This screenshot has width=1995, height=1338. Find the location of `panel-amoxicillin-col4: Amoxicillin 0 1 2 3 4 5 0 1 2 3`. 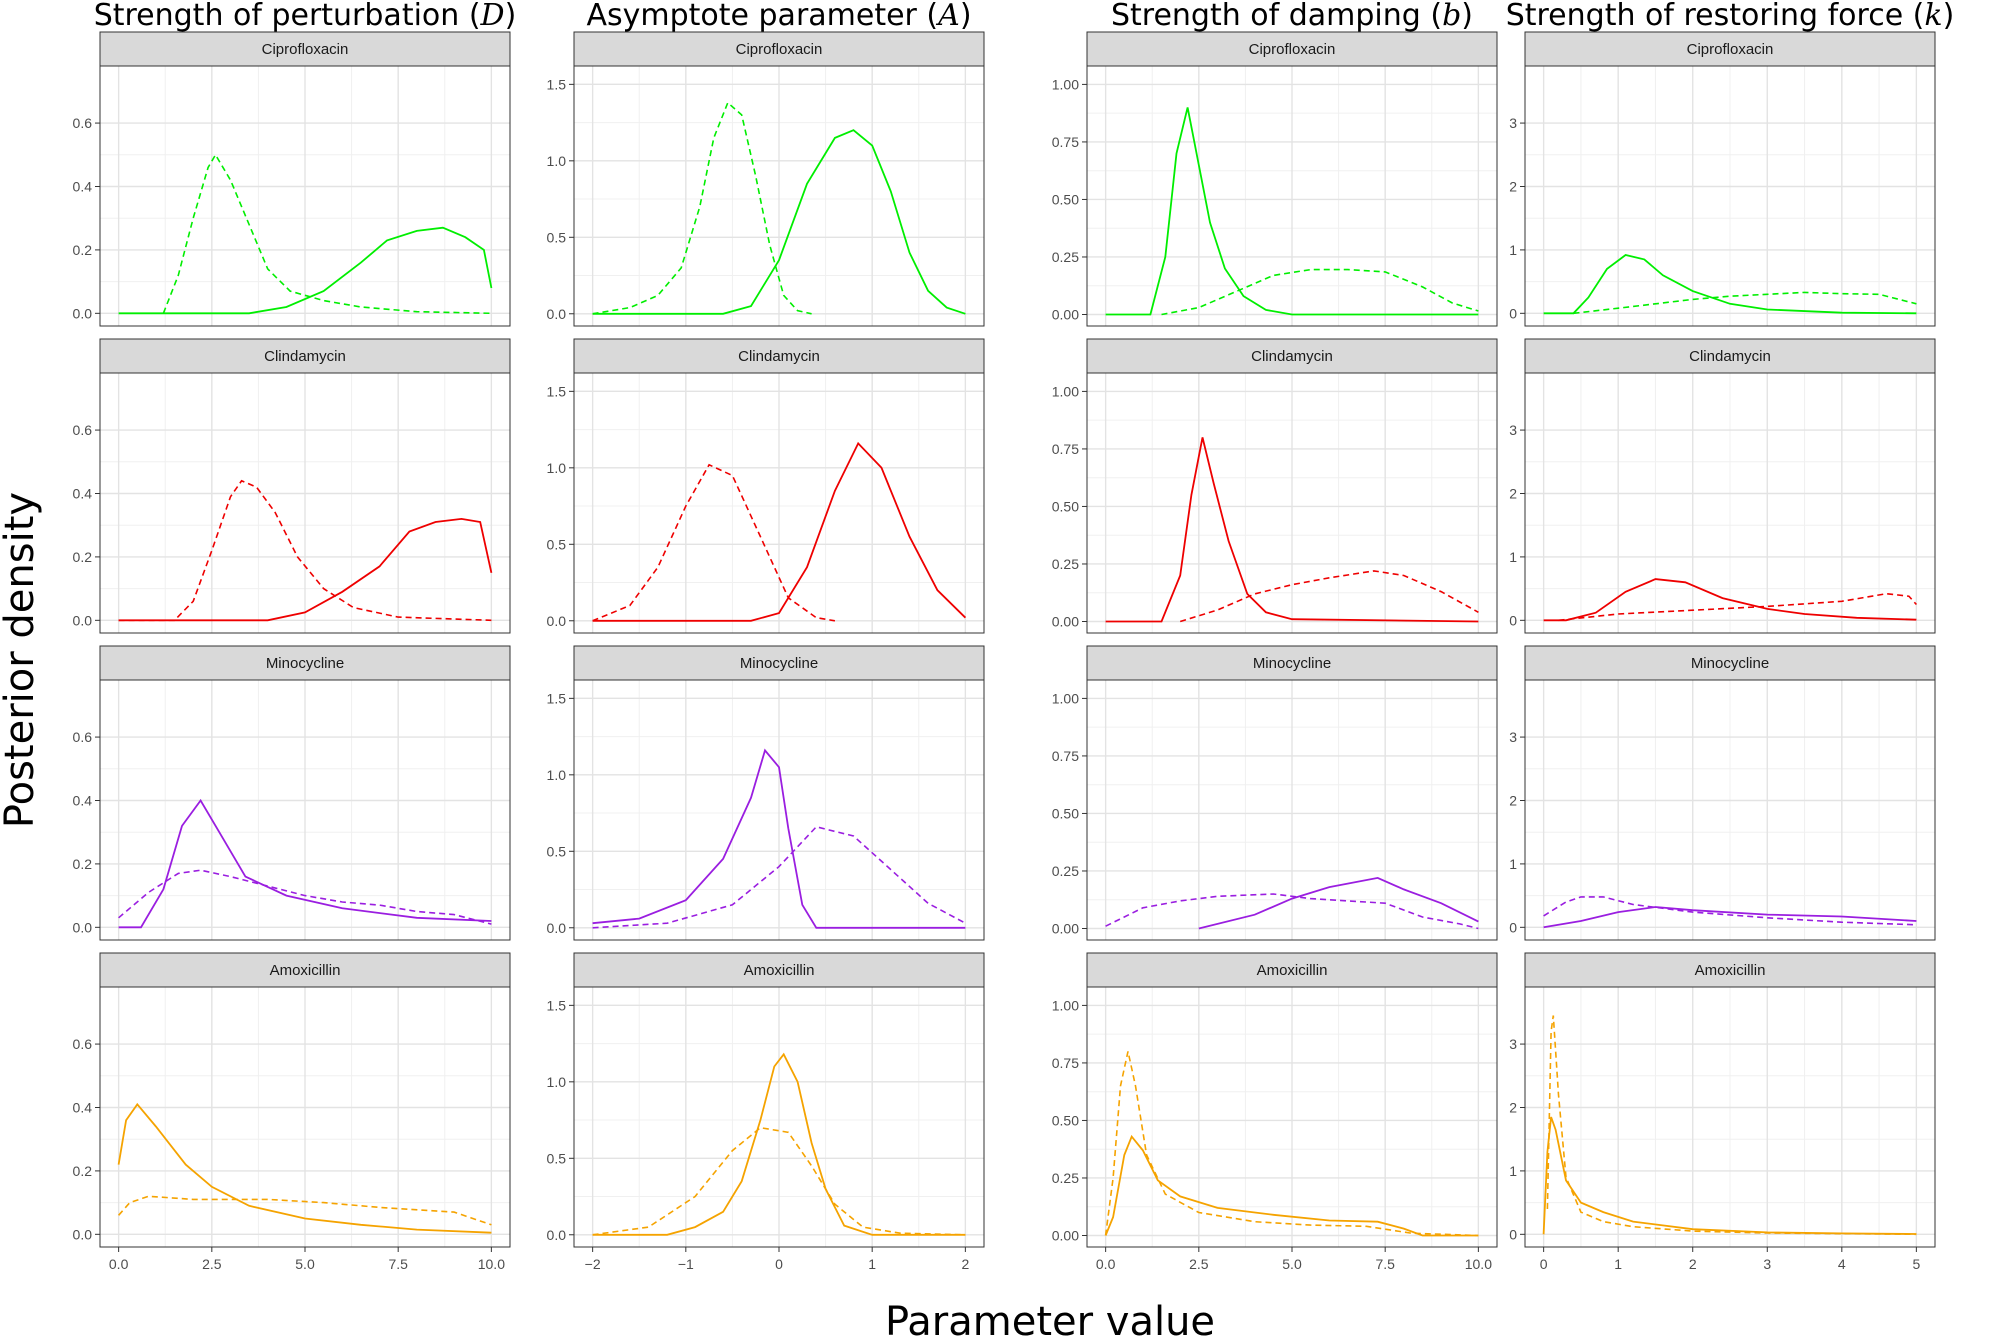

panel-amoxicillin-col4: Amoxicillin 0 1 2 3 4 5 0 1 2 3 is located at coordinates (1722, 1112).